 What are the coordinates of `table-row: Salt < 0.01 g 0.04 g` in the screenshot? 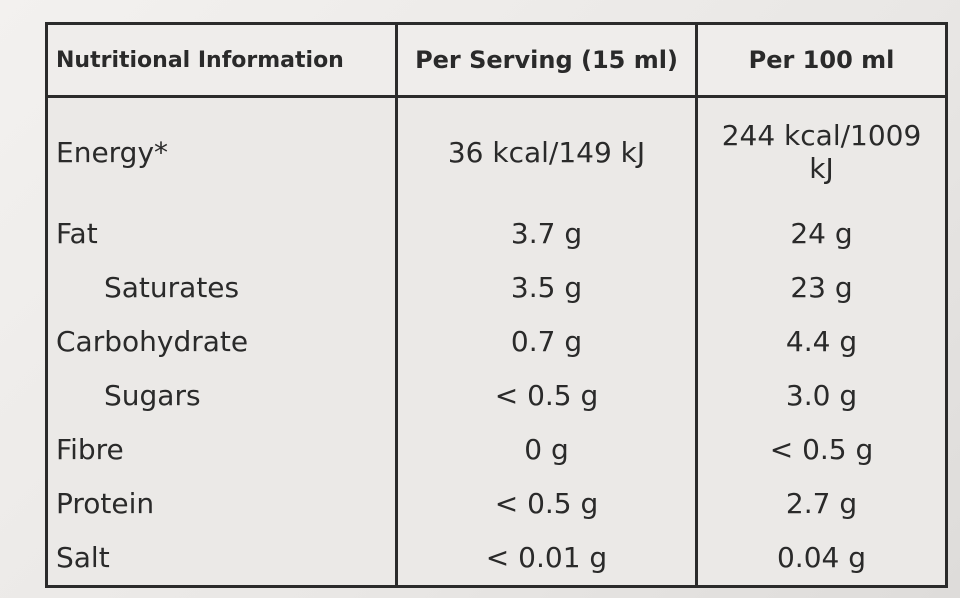 It's located at (496, 559).